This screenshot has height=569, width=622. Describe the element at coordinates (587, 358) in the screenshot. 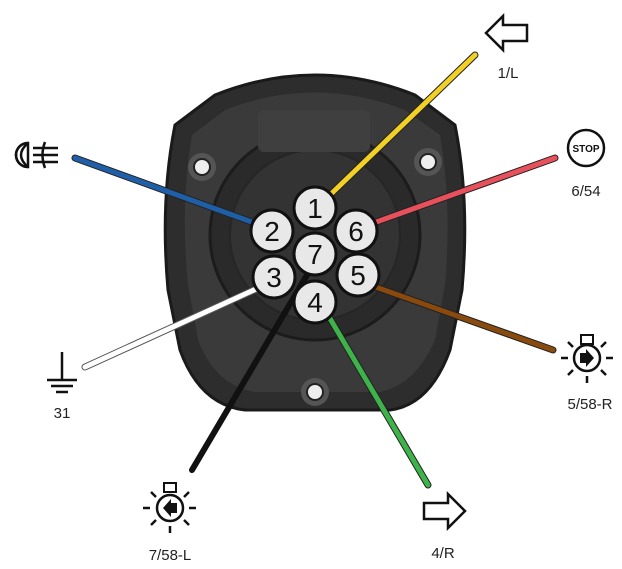

I see `right-position-light-icon` at that location.